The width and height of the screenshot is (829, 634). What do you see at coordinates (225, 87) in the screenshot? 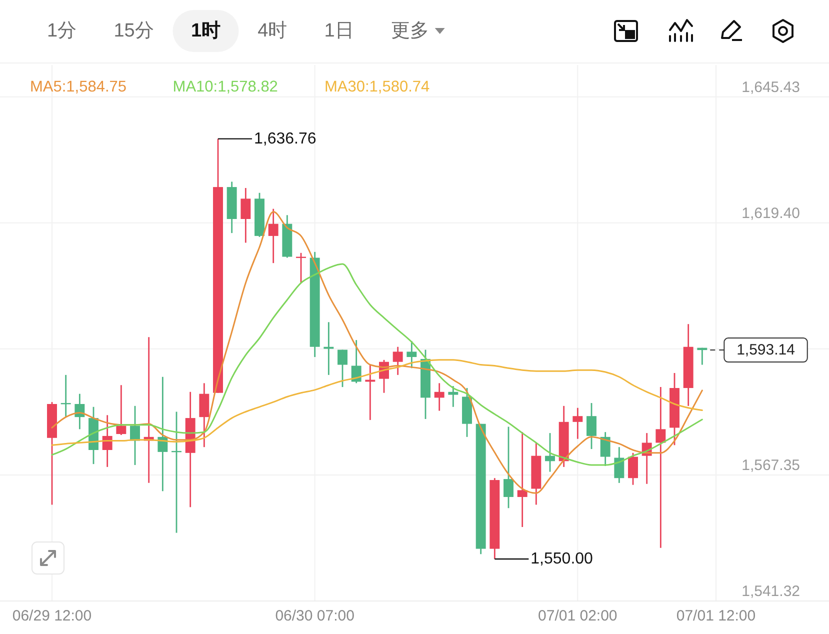
I see `text: MA10:1,578.82` at bounding box center [225, 87].